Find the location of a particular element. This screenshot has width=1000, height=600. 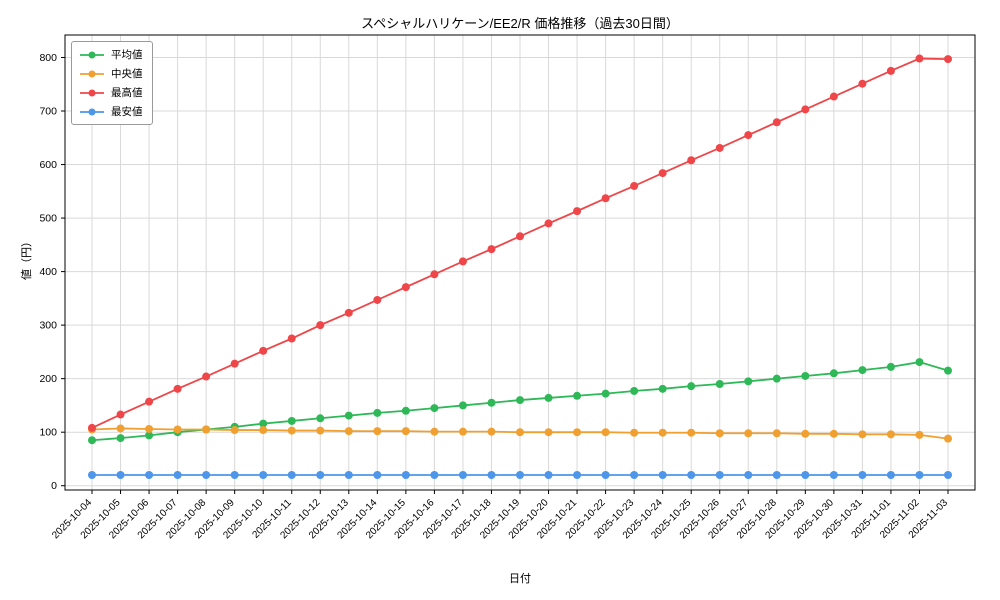

y-tick-label: 800 is located at coordinates (48, 58).